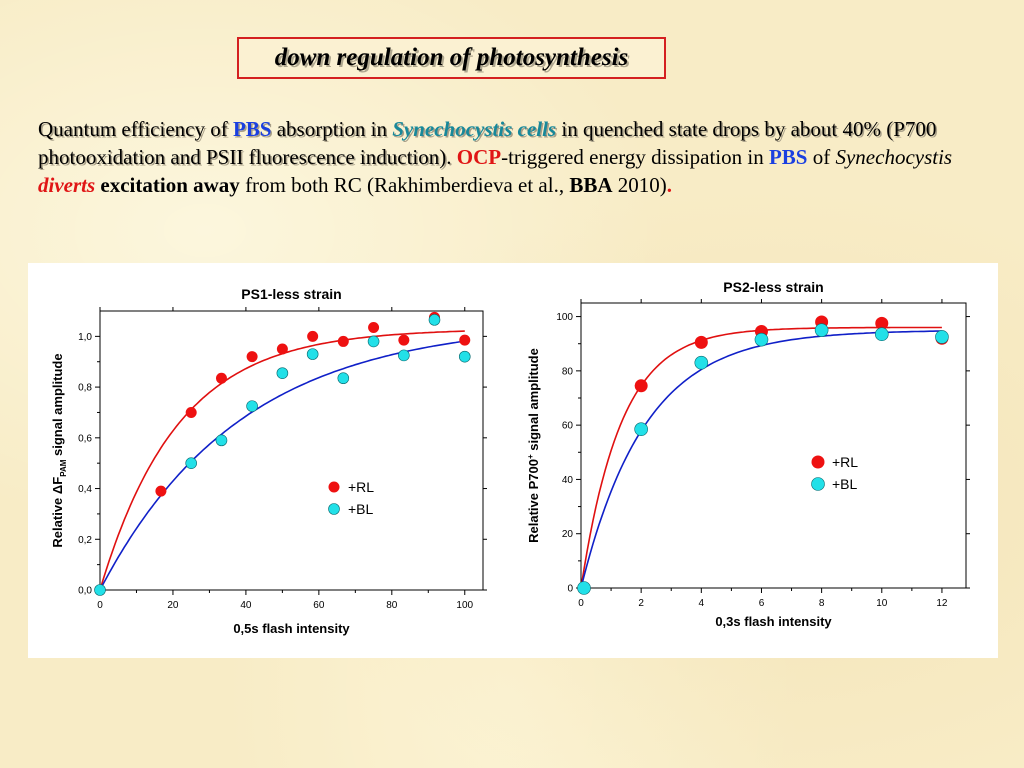 This screenshot has height=768, width=1024. I want to click on y-tick-label: 40, so click(568, 480).